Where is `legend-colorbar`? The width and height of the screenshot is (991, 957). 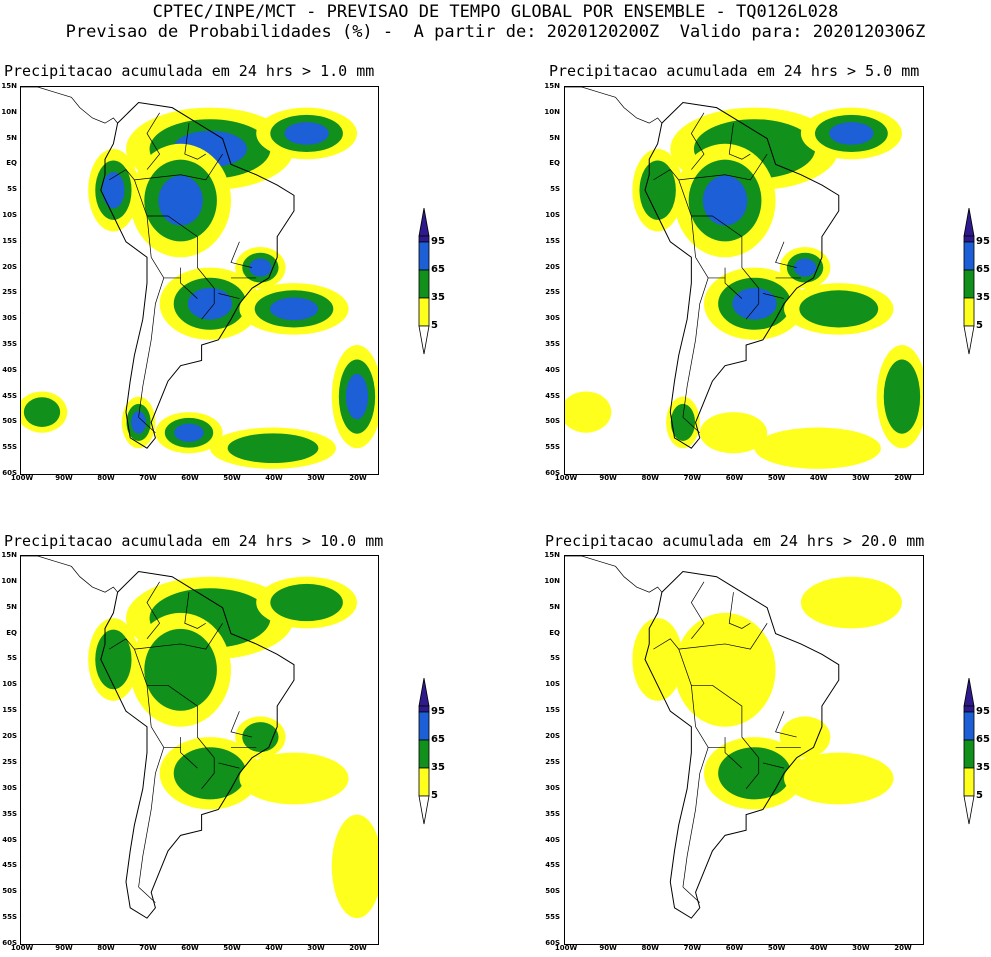 legend-colorbar is located at coordinates (424, 281).